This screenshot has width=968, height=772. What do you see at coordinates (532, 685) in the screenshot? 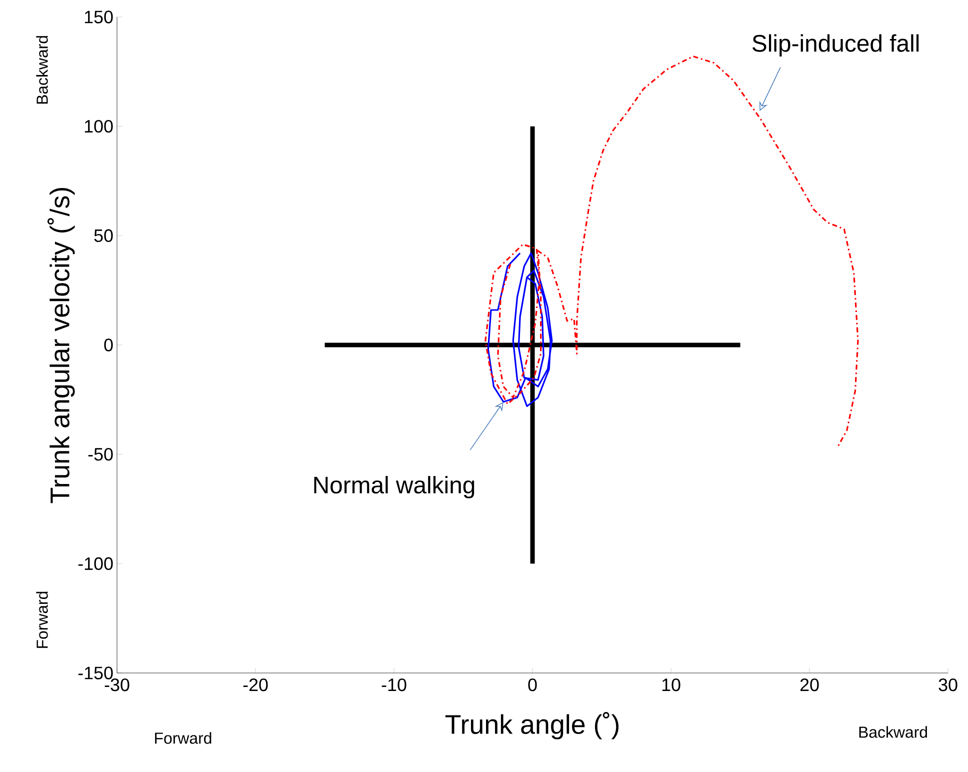
I see `x-tick-label: 0` at bounding box center [532, 685].